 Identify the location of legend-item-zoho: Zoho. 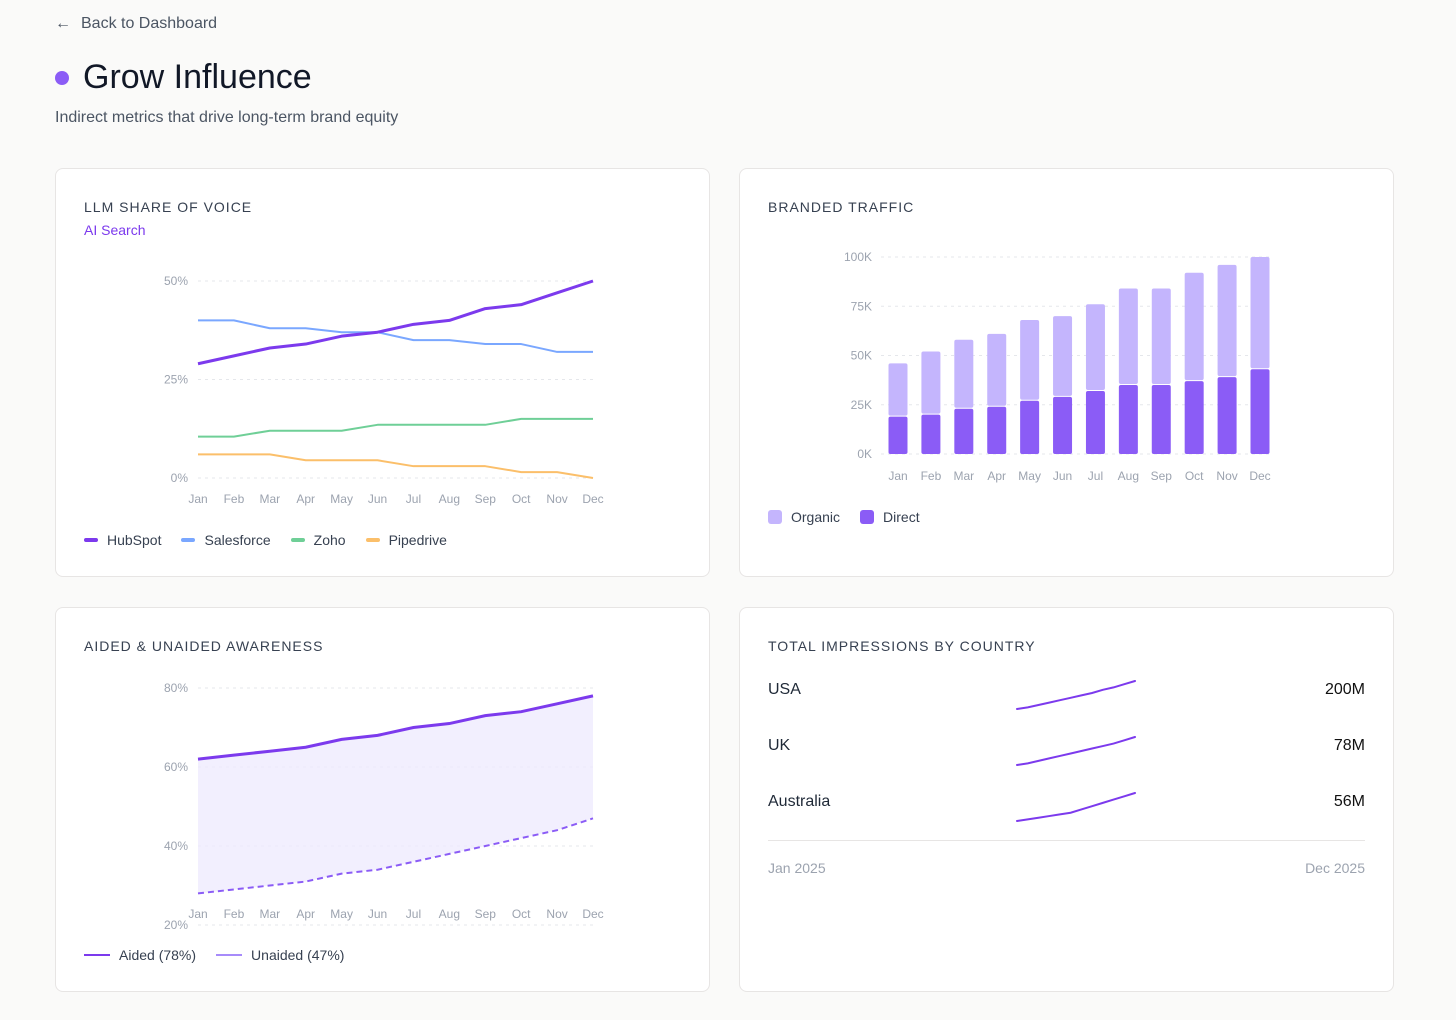
(318, 540).